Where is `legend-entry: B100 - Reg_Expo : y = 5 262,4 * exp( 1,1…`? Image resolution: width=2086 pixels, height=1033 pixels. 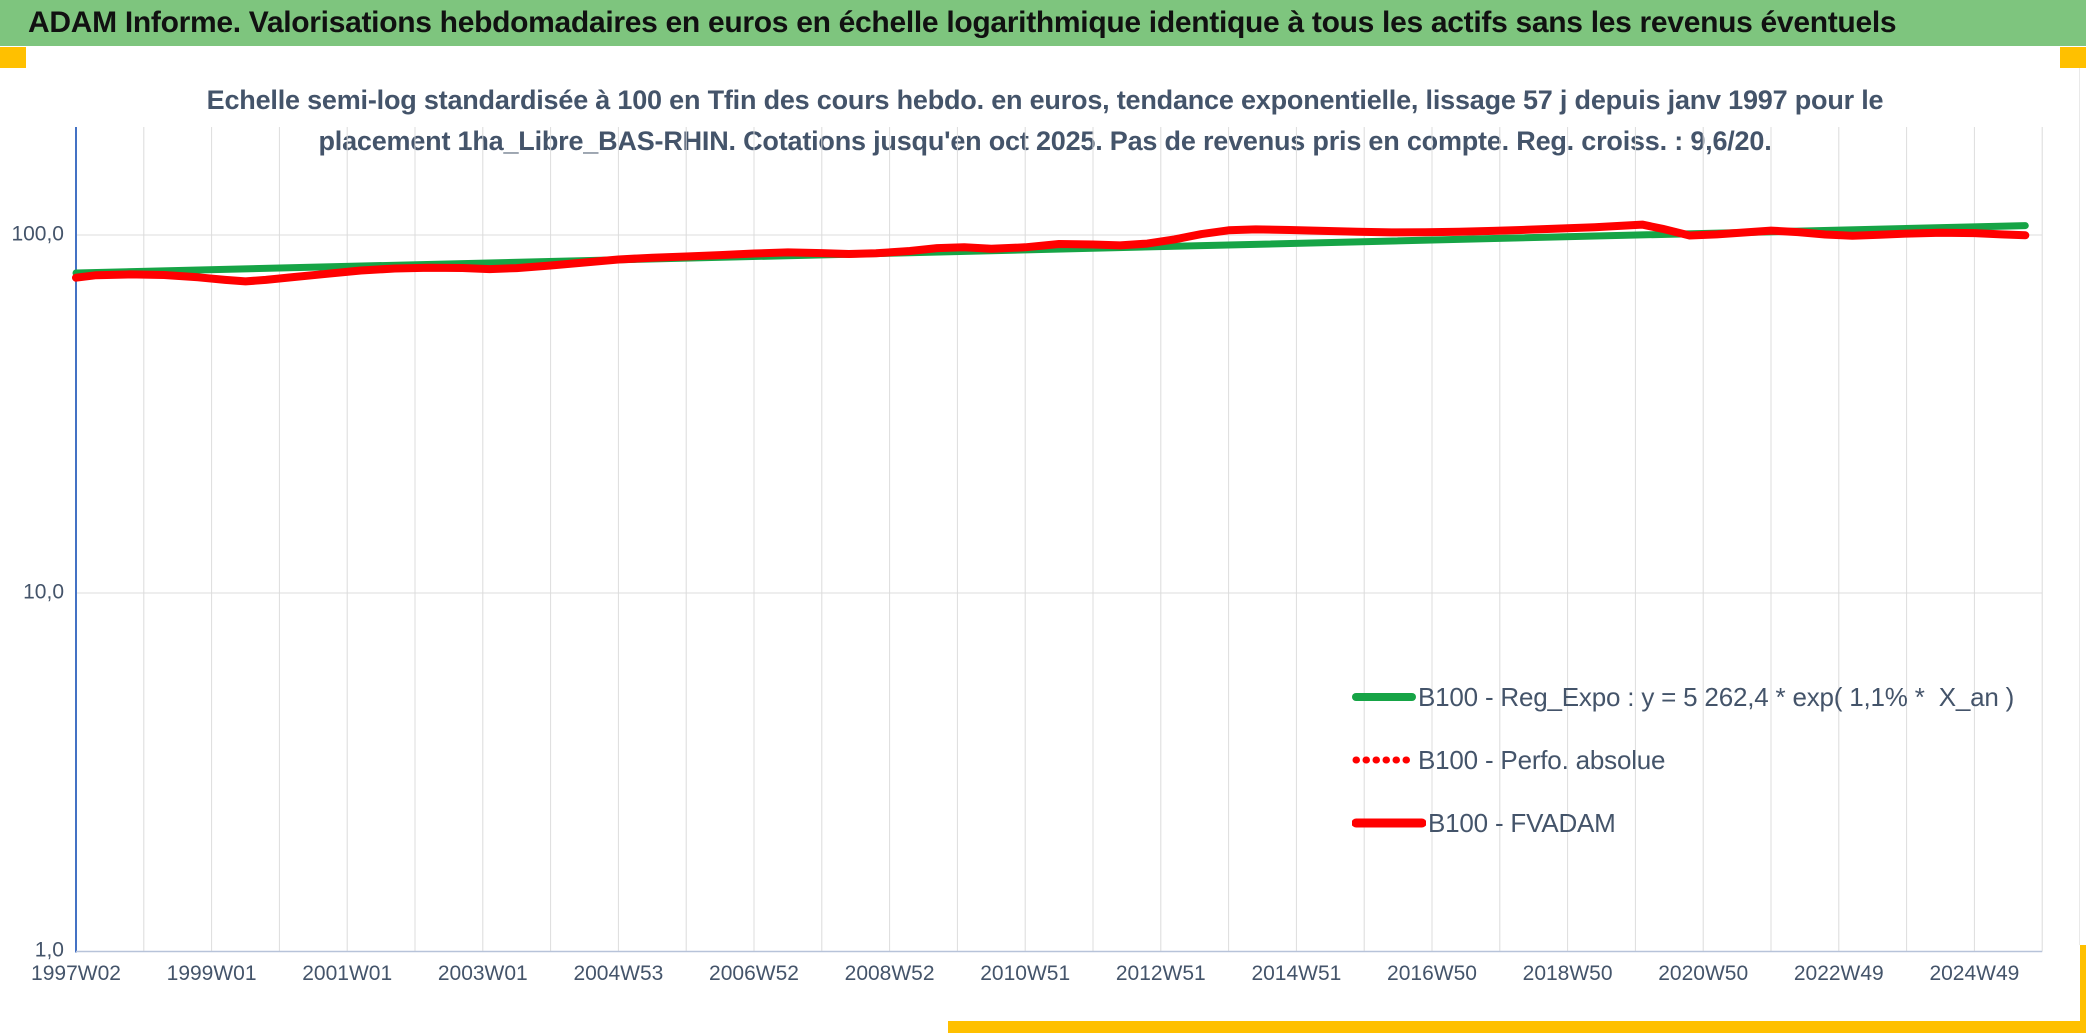
legend-entry: B100 - Reg_Expo : y = 5 262,4 * exp( 1,1… is located at coordinates (1683, 697).